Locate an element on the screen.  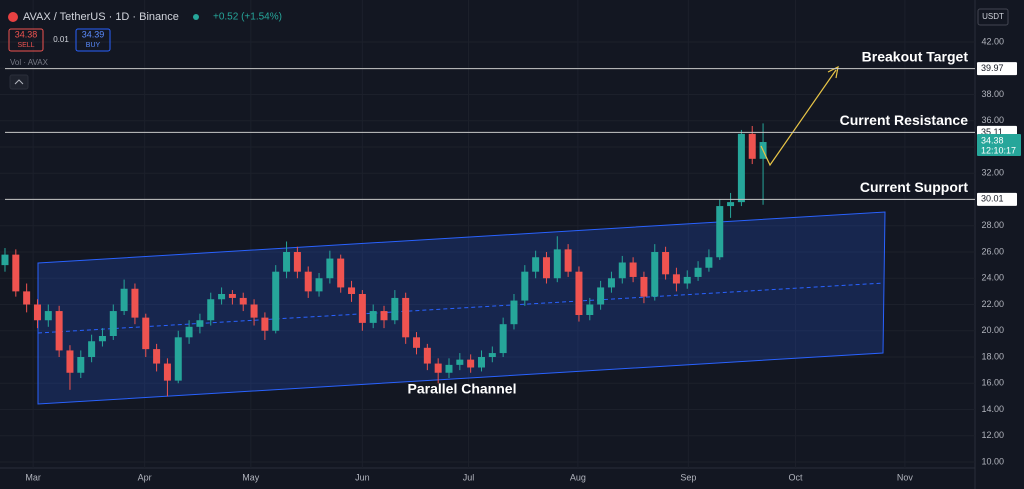
symbol-title: AVAX / TetherUS · 1D · Binance is located at coordinates (101, 17).